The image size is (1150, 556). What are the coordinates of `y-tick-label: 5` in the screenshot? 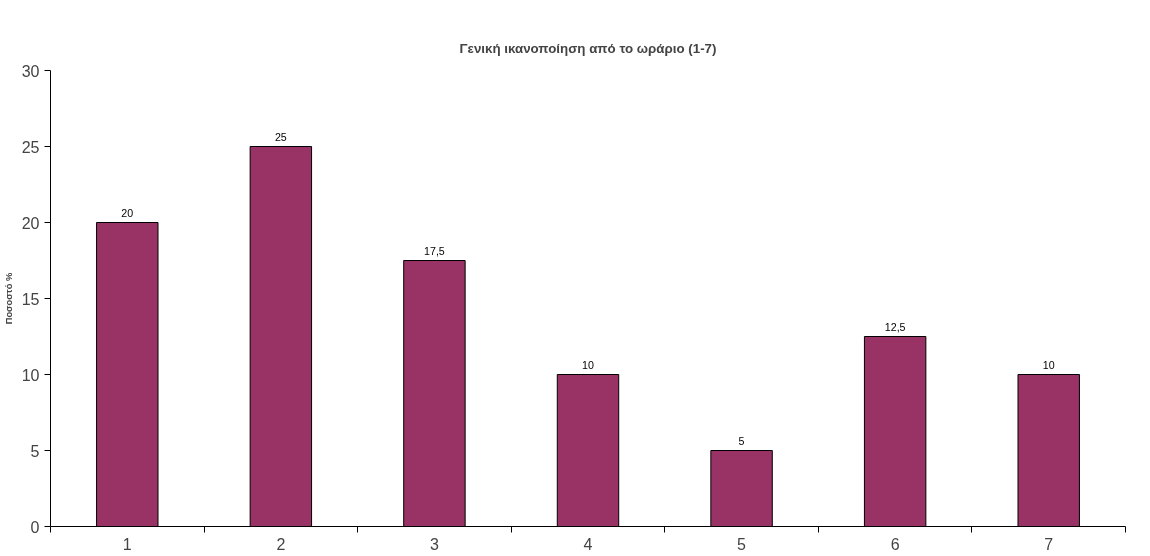 It's located at (35, 451).